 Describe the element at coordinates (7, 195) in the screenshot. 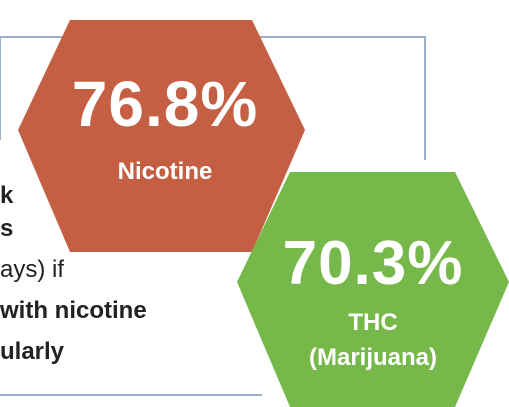

I see `description-line-1: k` at that location.